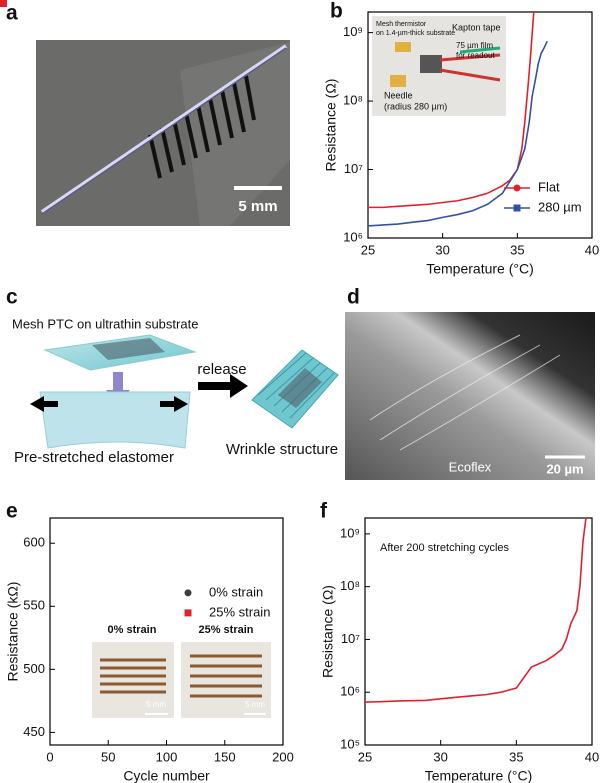 This screenshot has width=600, height=783. I want to click on material-label: Ecoflex, so click(470, 466).